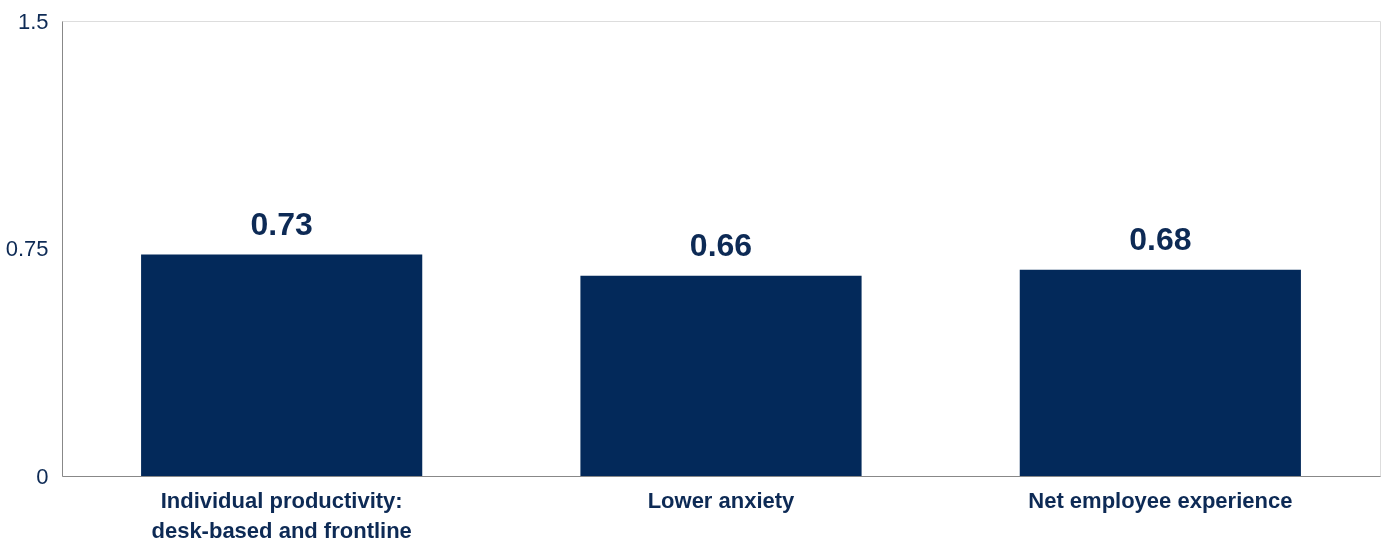 The image size is (1389, 551). What do you see at coordinates (33, 21) in the screenshot?
I see `y-tick-label: 1.5` at bounding box center [33, 21].